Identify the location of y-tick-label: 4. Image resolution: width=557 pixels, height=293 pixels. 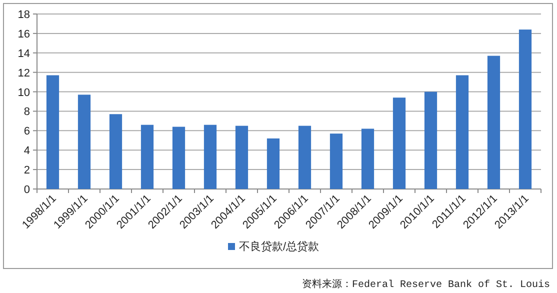
(27, 151).